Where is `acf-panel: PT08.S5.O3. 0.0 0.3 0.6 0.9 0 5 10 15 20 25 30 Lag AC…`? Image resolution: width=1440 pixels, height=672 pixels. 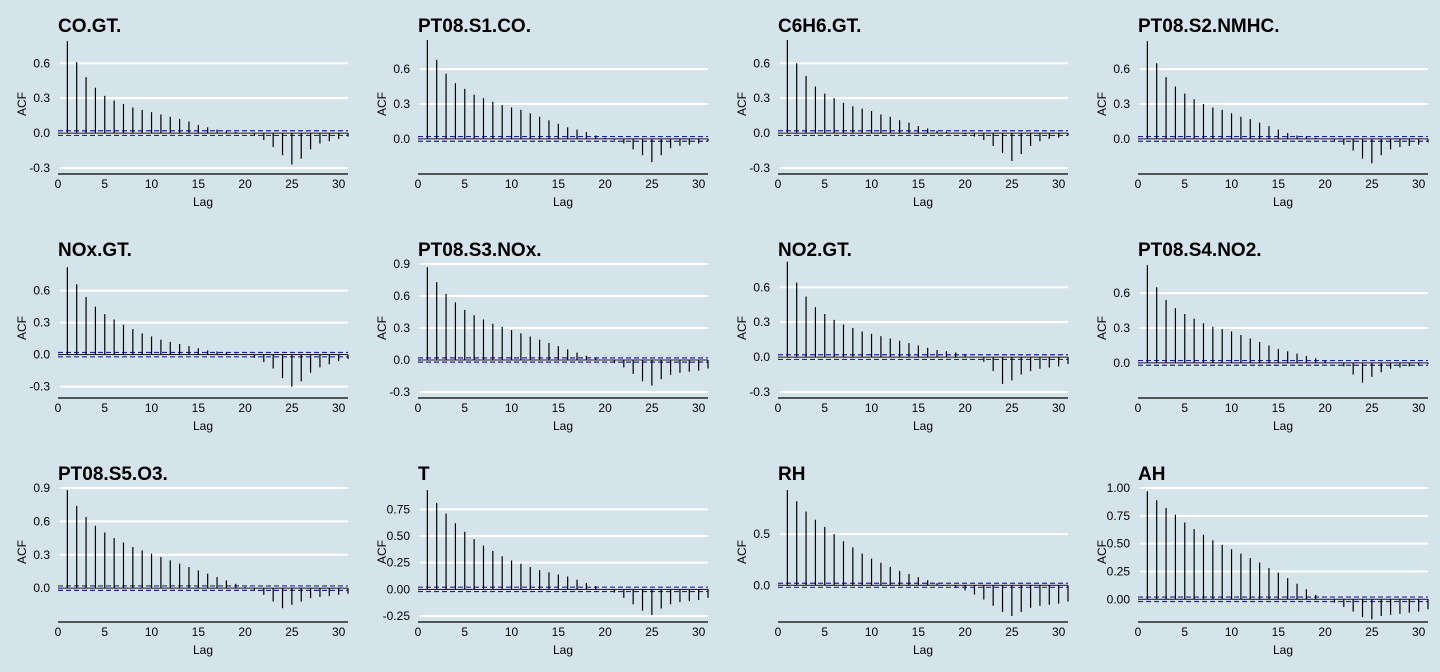
acf-panel: PT08.S5.O3. 0.0 0.3 0.6 0.9 0 5 10 15 20 25 30 Lag AC… is located at coordinates (182, 560).